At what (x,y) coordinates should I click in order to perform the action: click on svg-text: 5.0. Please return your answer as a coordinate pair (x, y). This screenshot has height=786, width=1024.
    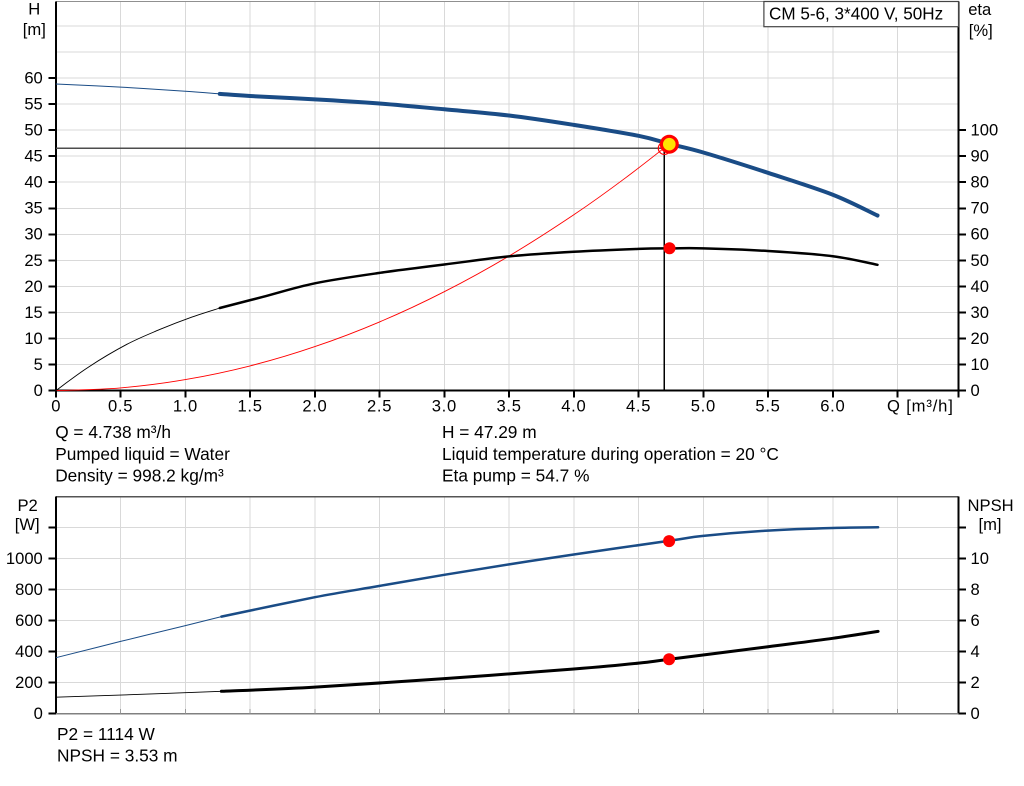
    Looking at the image, I should click on (703, 405).